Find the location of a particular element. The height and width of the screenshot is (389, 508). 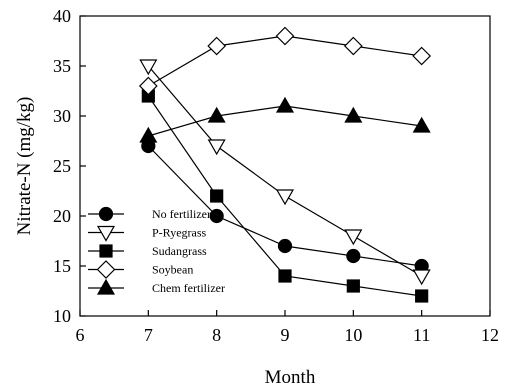

y-tick-label: 30 is located at coordinates (62, 116).